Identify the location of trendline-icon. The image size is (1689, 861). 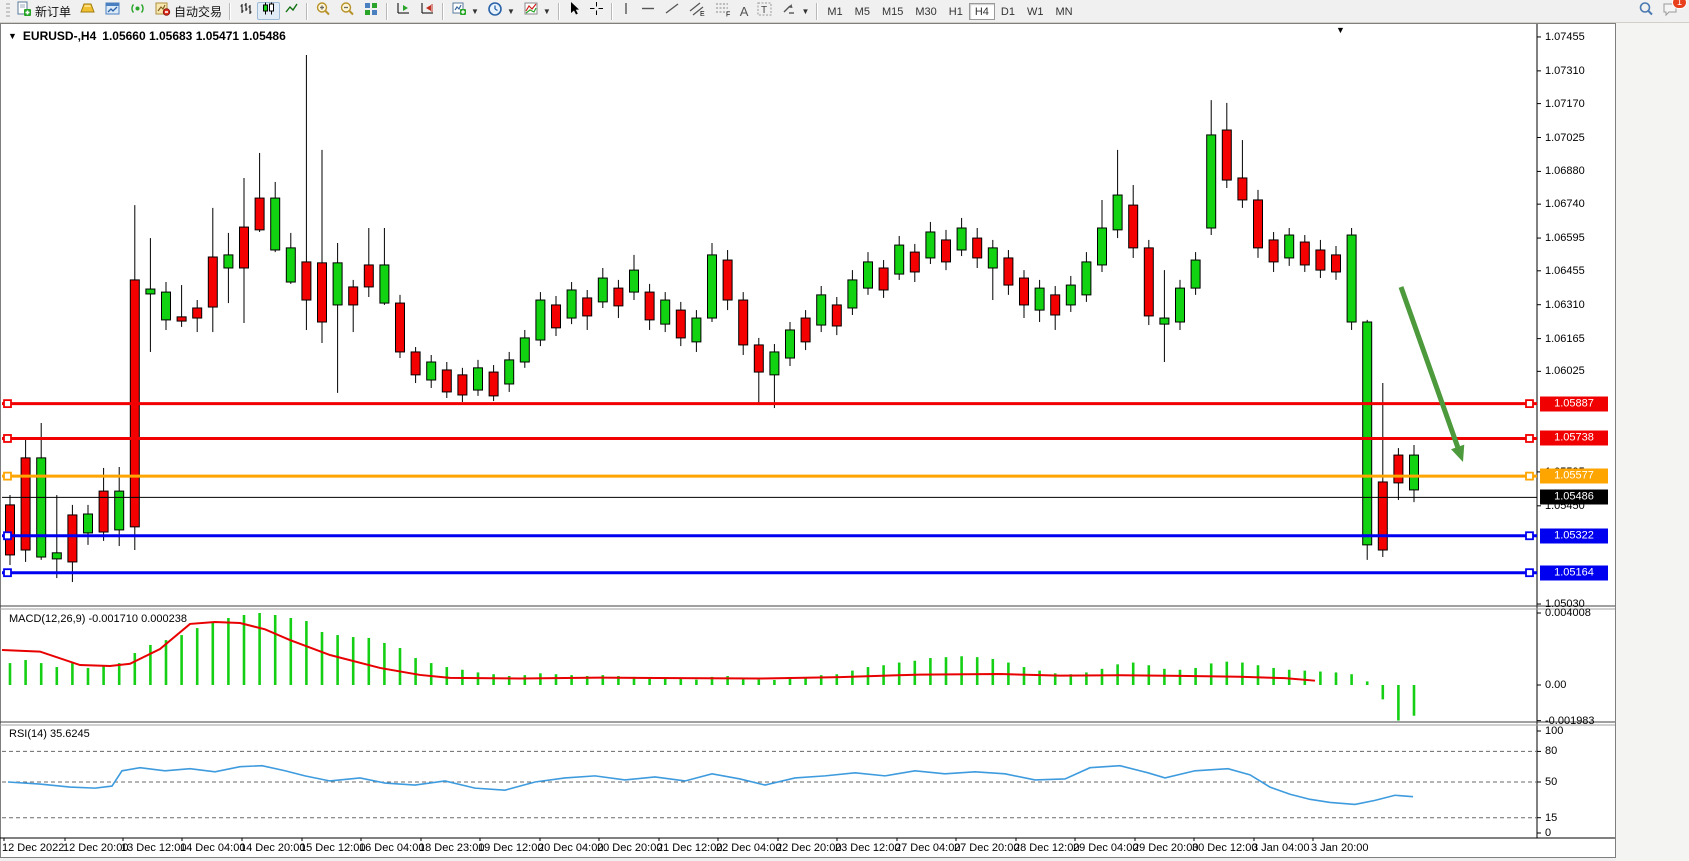
(672, 11).